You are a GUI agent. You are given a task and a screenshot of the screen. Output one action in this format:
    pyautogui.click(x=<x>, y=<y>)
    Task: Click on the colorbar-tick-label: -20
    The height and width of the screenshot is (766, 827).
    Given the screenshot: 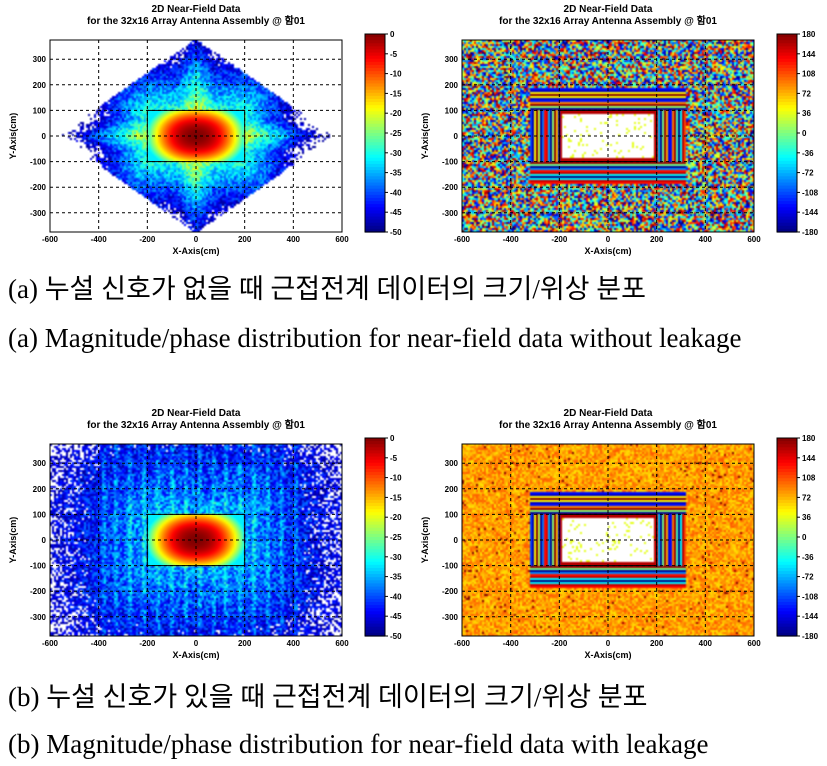 What is the action you would take?
    pyautogui.click(x=396, y=113)
    